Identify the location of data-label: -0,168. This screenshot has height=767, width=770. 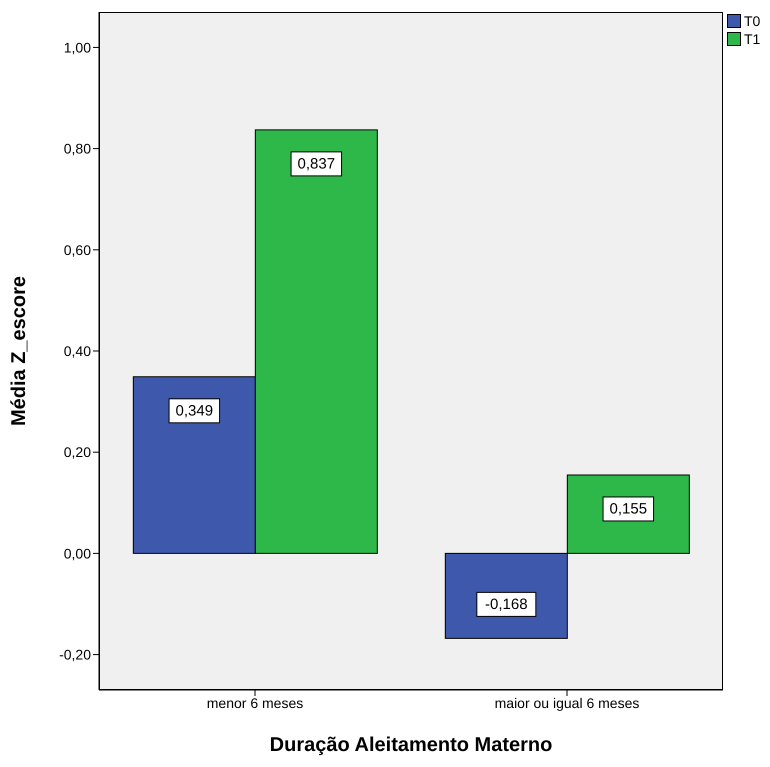
(506, 604).